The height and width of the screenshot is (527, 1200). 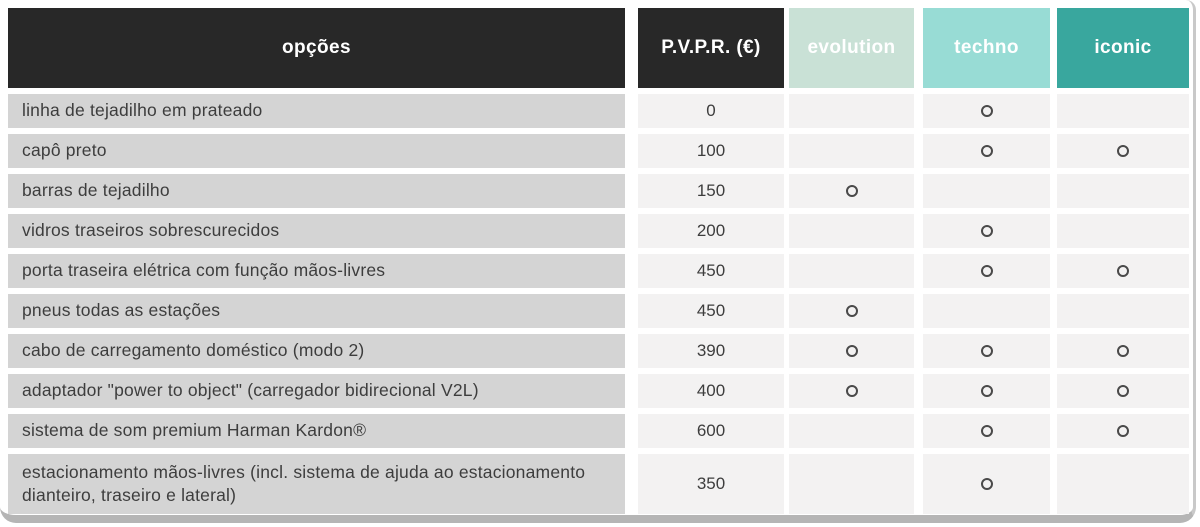 What do you see at coordinates (711, 48) in the screenshot?
I see `column-header-pvpr: P.V.P.R. (€)` at bounding box center [711, 48].